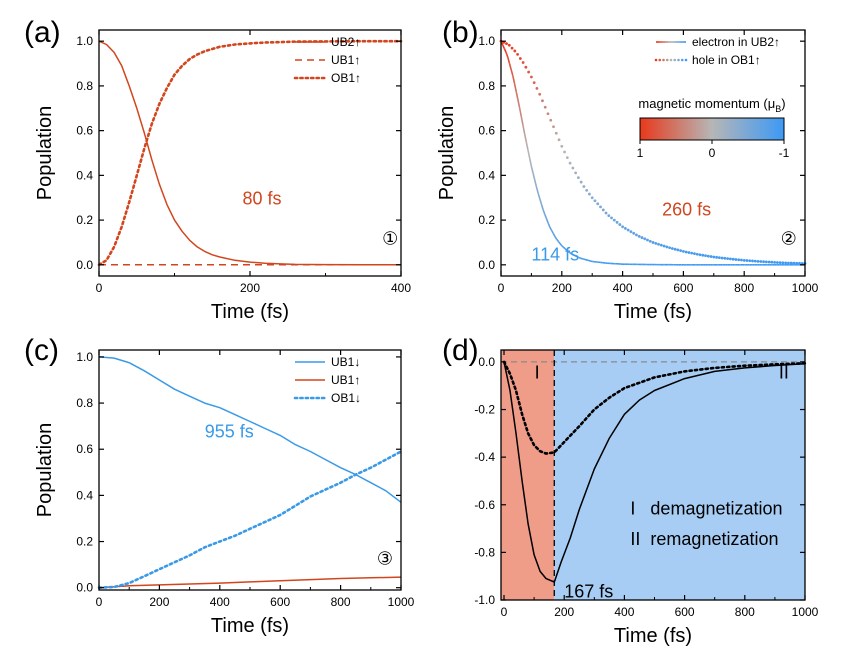 The width and height of the screenshot is (863, 648). What do you see at coordinates (460, 350) in the screenshot?
I see `panel-label: (d)` at bounding box center [460, 350].